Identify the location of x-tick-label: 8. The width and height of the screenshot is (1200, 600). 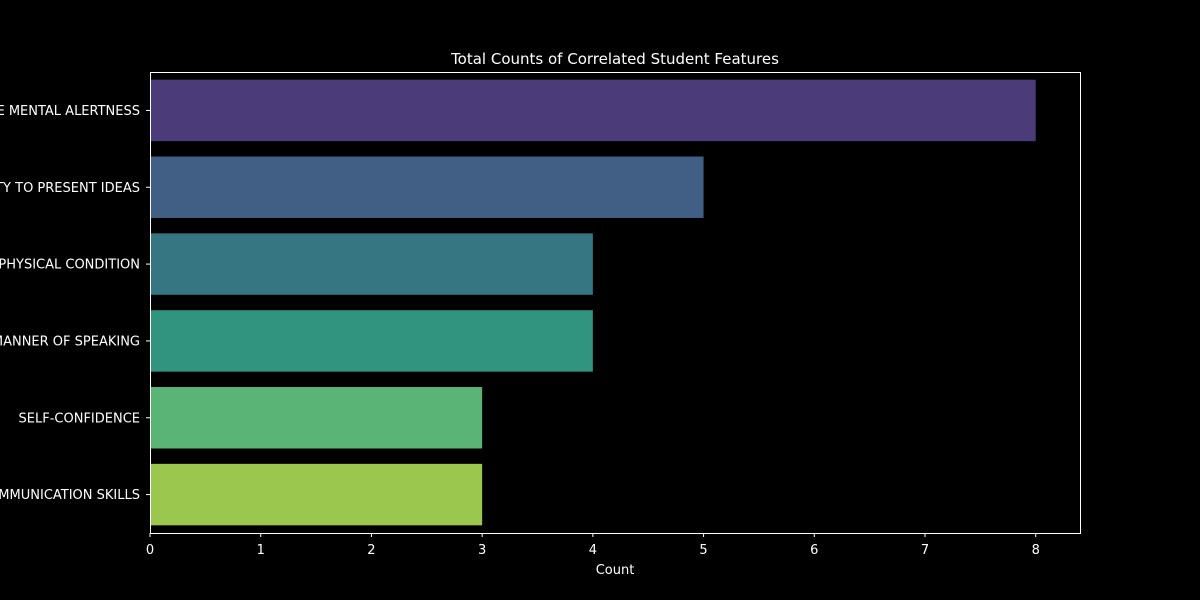
(1036, 550).